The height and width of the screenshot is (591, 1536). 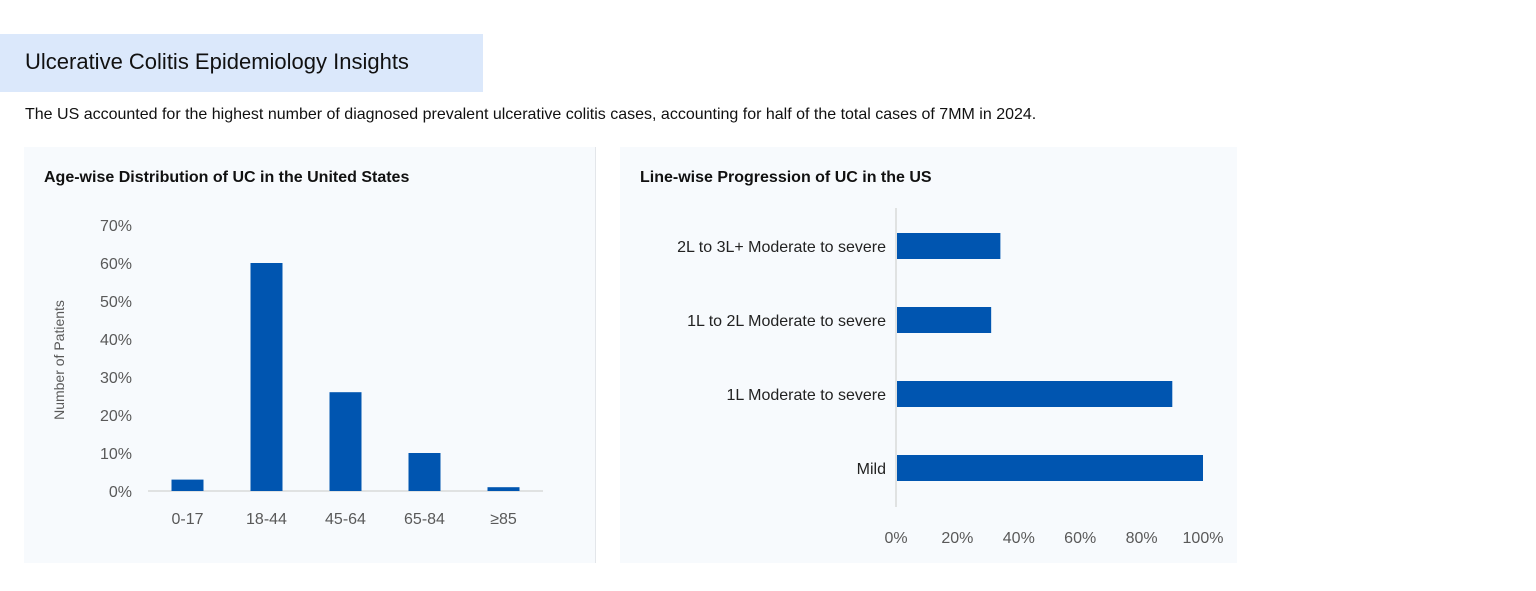 What do you see at coordinates (187, 519) in the screenshot?
I see `age-x-tick-label: 0-17` at bounding box center [187, 519].